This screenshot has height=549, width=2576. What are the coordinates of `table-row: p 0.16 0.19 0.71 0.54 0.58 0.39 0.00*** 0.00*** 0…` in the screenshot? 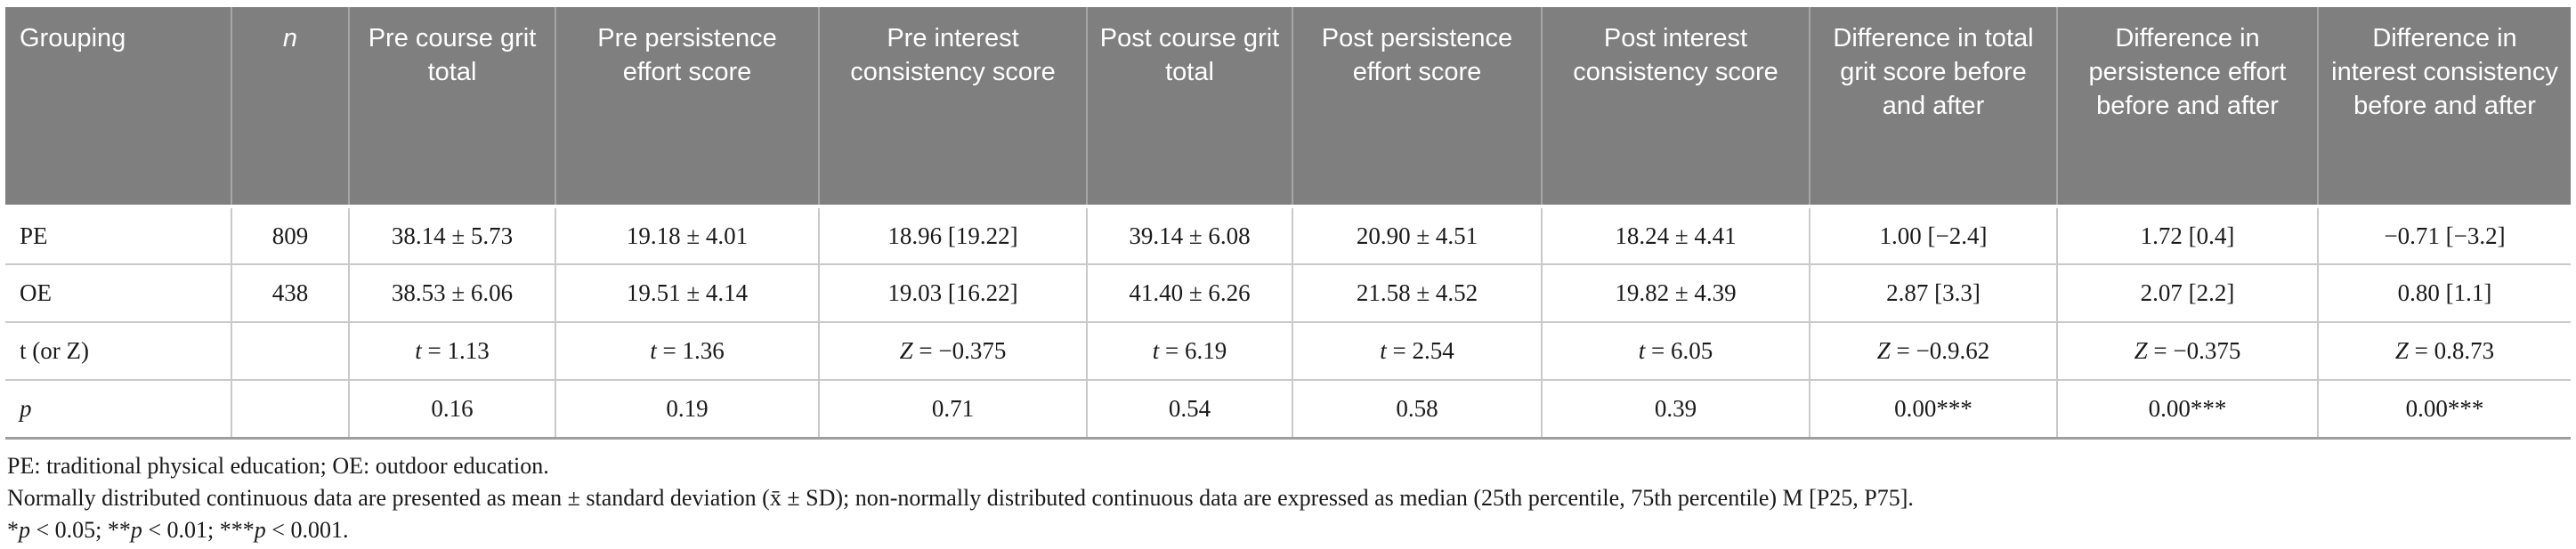 It's located at (1288, 409).